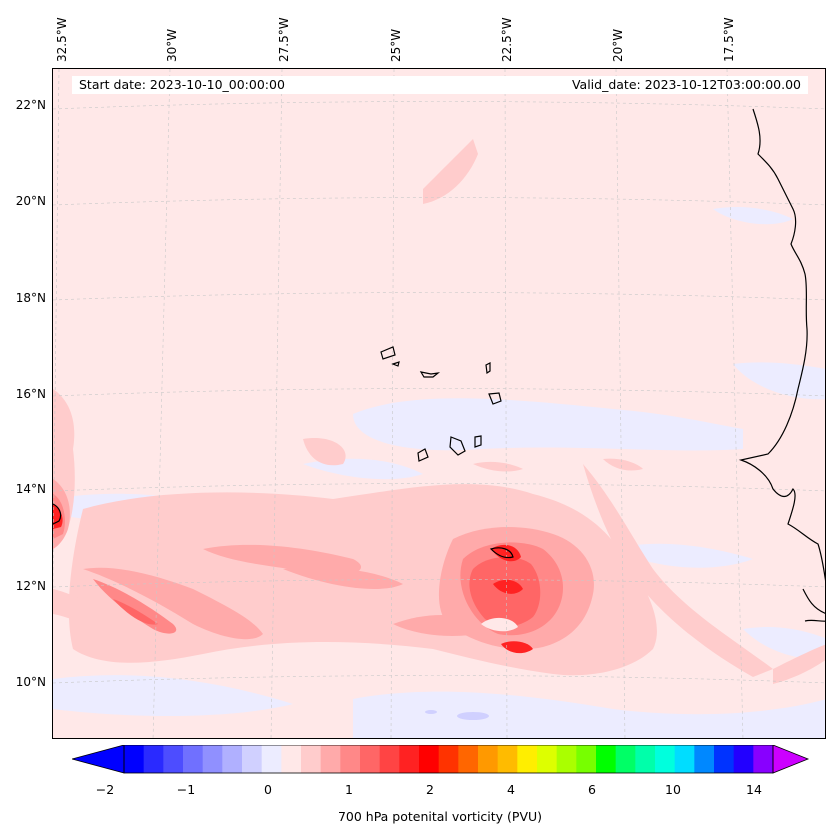  Describe the element at coordinates (754, 789) in the screenshot. I see `colorbar-tick-14: 14` at that location.